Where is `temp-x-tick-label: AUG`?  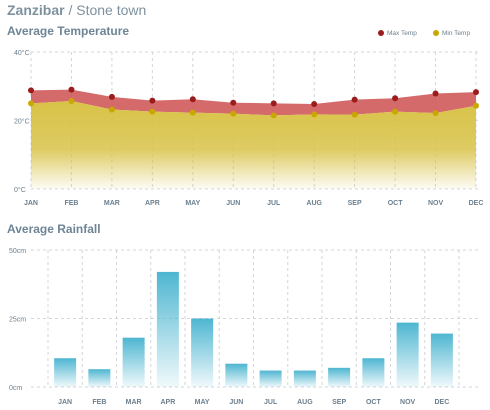 temp-x-tick-label: AUG is located at coordinates (314, 203).